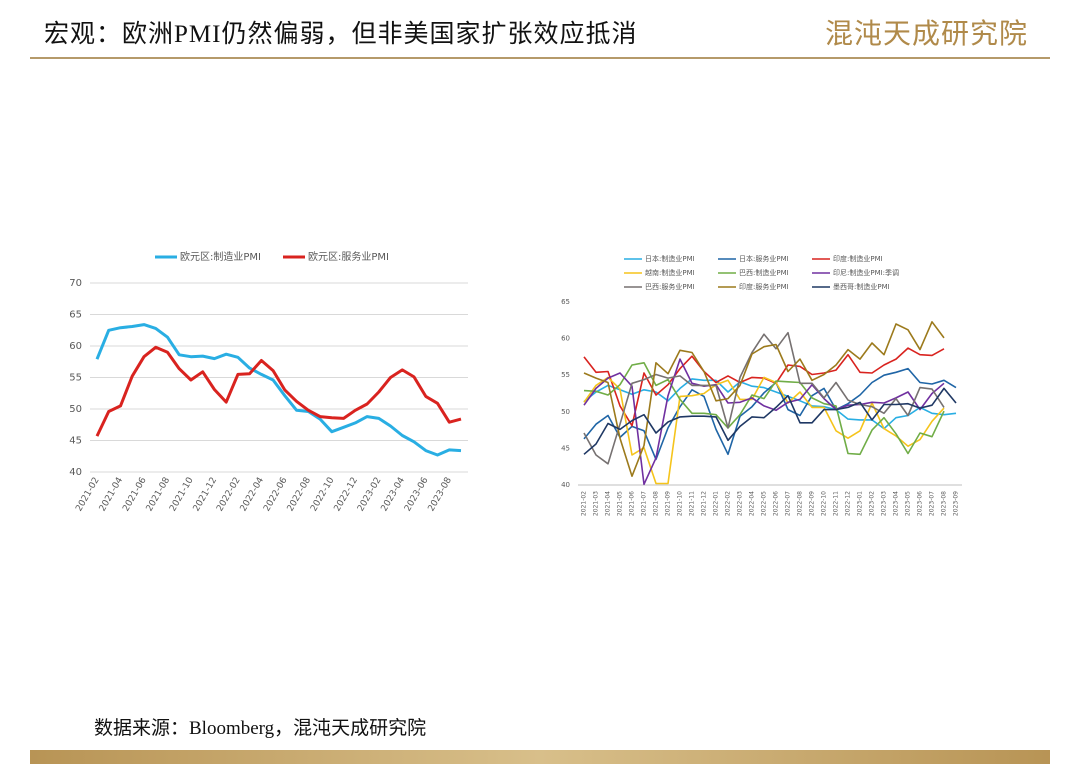 The width and height of the screenshot is (1080, 764). What do you see at coordinates (670, 286) in the screenshot?
I see `legend-label: 巴西:服务业PMI` at bounding box center [670, 286].